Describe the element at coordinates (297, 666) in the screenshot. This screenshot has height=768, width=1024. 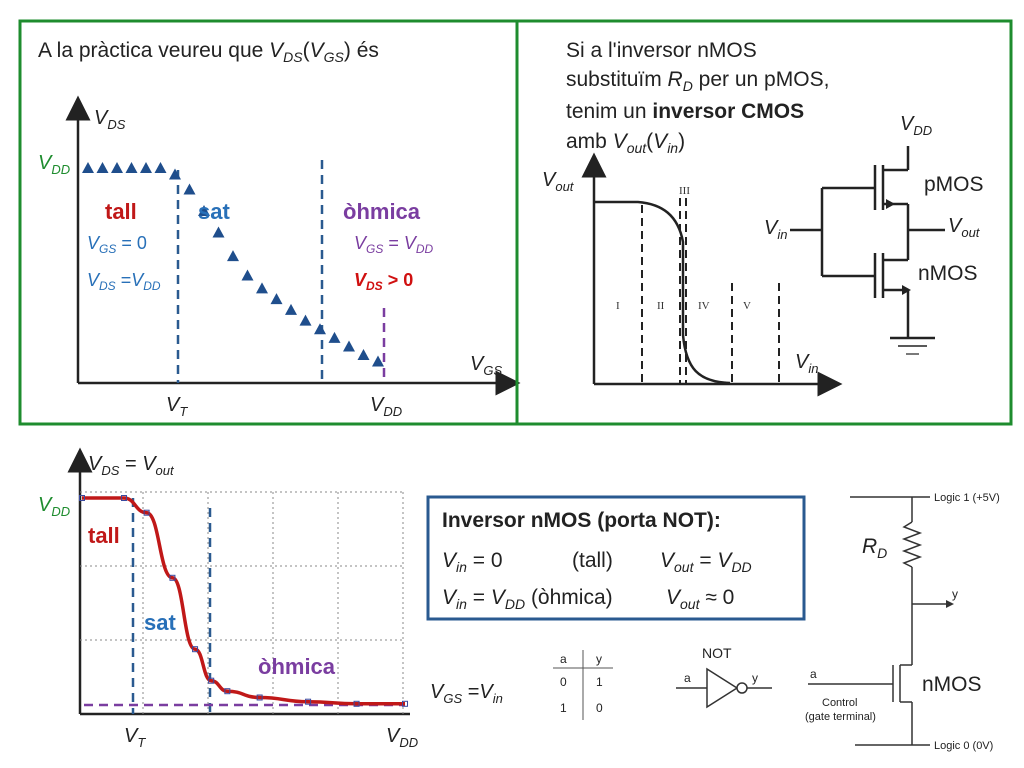
I see `bottom-left-region-ohmica: òhmica` at that location.